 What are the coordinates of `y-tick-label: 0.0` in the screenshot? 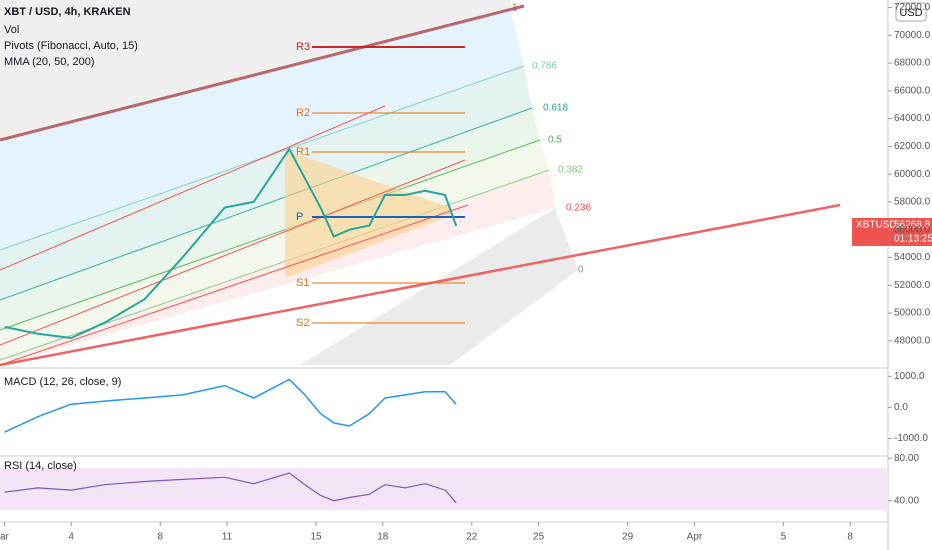 It's located at (901, 407).